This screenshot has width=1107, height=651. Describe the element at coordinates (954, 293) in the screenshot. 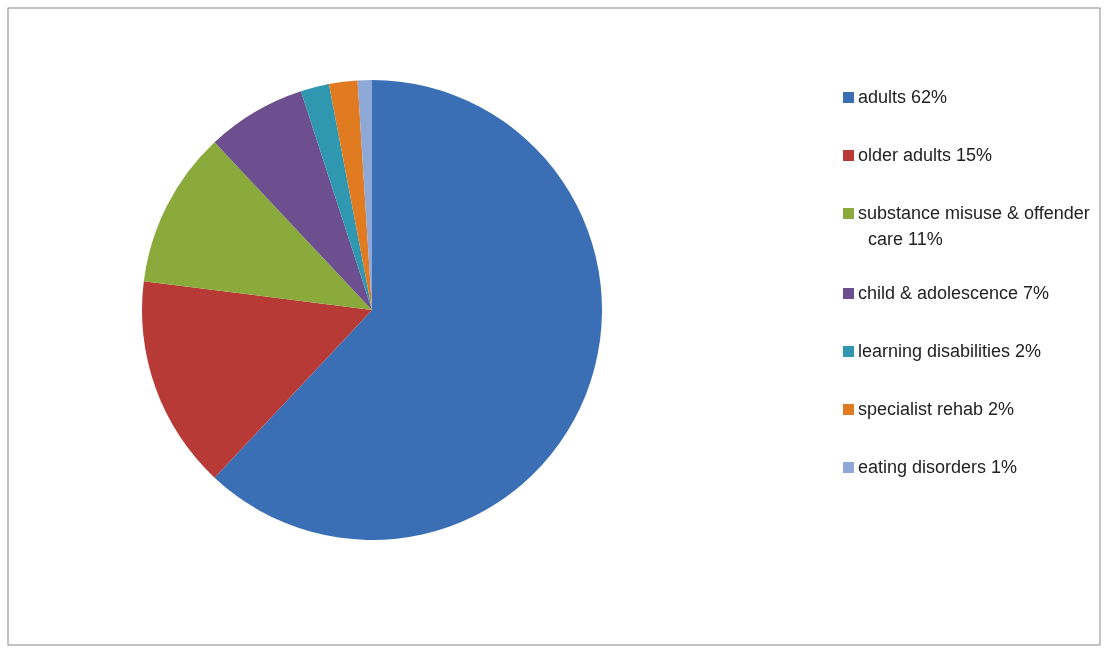

I see `legend-label: child & adolescence 7%` at that location.